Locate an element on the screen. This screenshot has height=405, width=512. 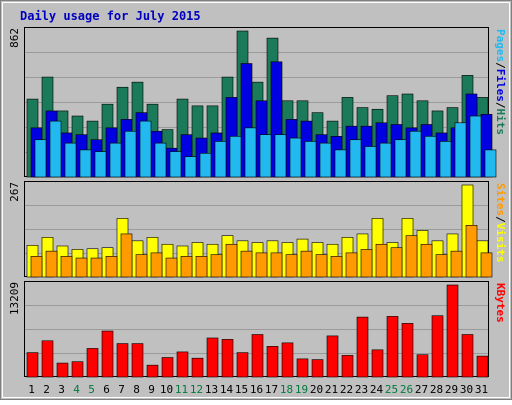
legend-hits-files-pages: Pages/Files/Hits is located at coordinates (500, 82).